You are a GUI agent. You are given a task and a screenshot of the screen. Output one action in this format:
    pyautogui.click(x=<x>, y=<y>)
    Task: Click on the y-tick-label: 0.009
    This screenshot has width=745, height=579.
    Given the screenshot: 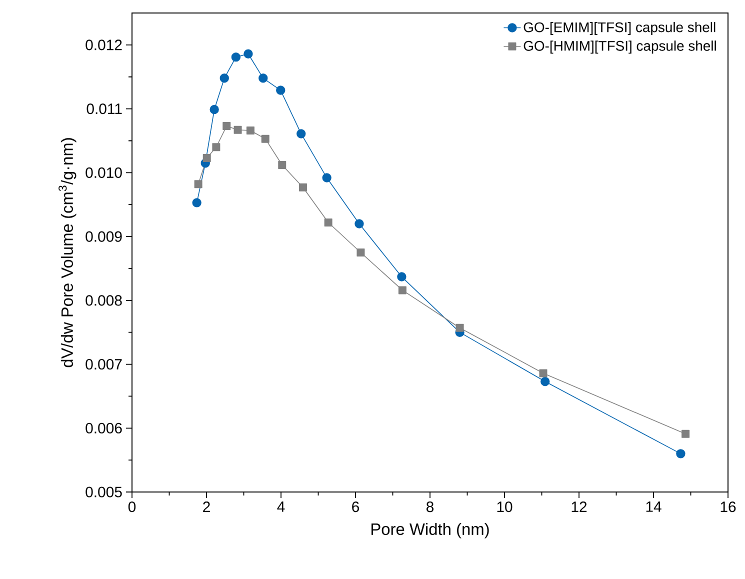 What is the action you would take?
    pyautogui.click(x=104, y=236)
    